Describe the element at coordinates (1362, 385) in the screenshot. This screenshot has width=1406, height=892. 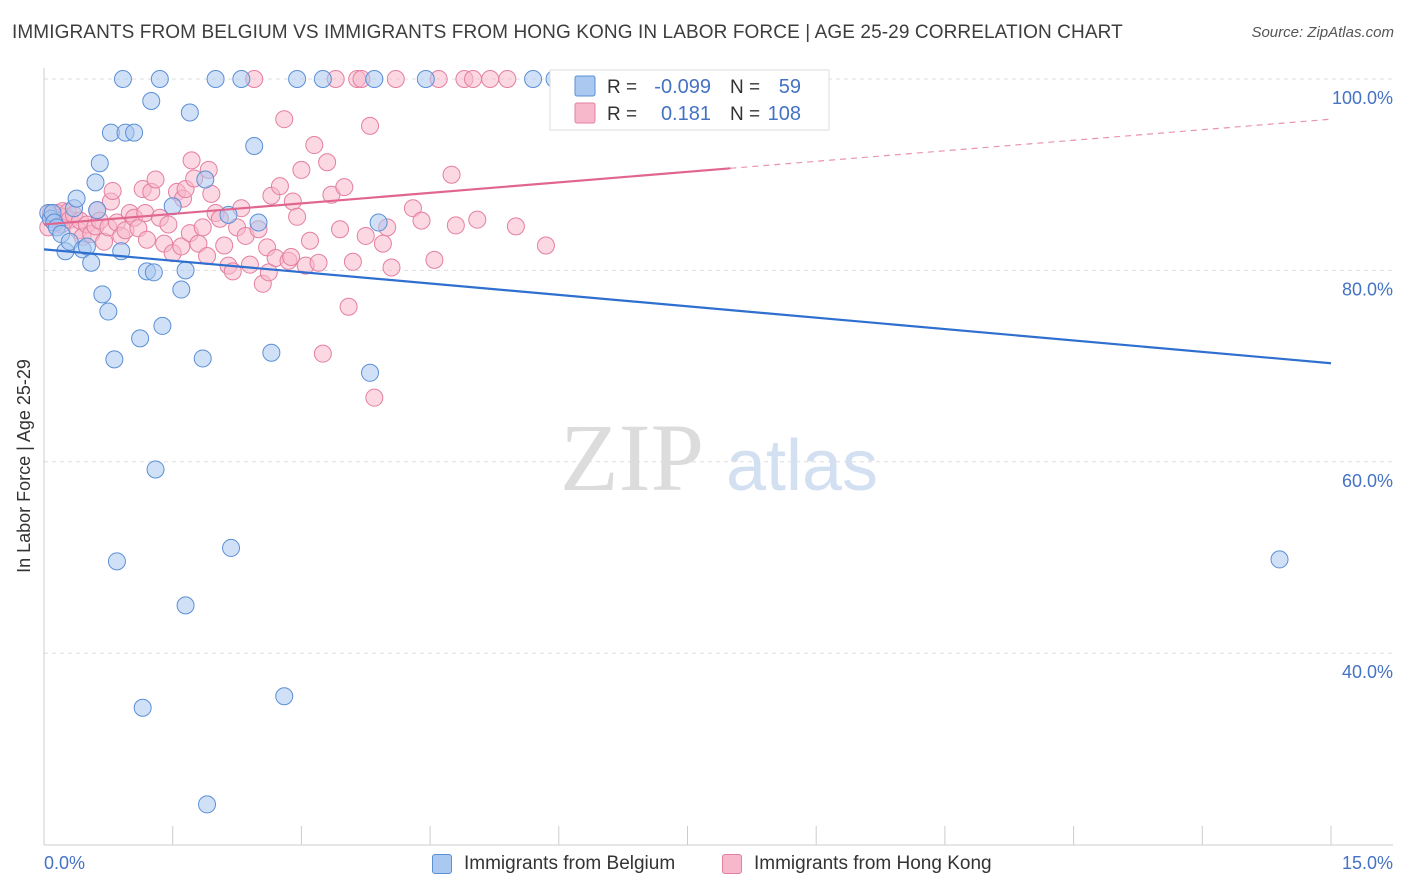
I see `y-tick-labels: 100.0% 80.0% 60.0% 40.0%` at that location.